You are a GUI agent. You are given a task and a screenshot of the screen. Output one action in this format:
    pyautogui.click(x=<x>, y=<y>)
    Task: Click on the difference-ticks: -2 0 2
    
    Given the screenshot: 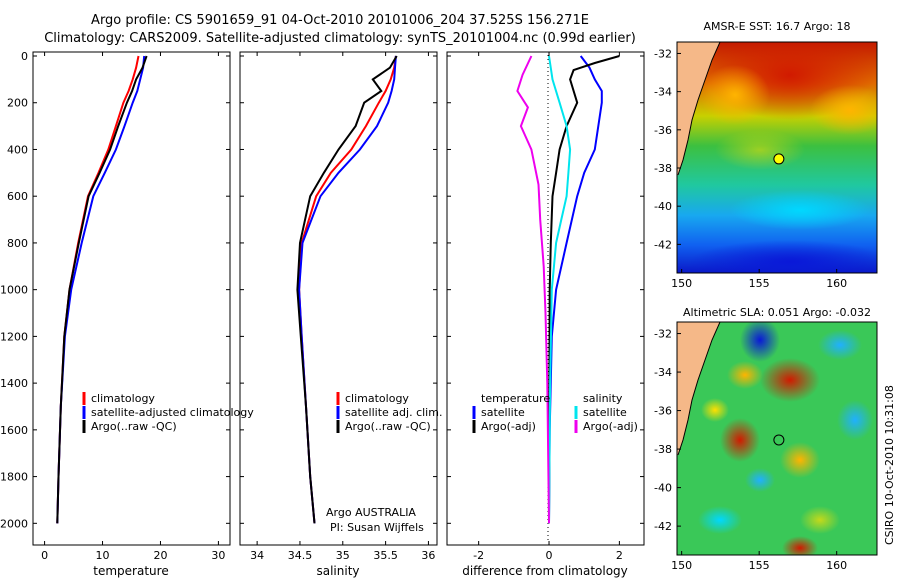 What is the action you would take?
    pyautogui.click(x=548, y=307)
    